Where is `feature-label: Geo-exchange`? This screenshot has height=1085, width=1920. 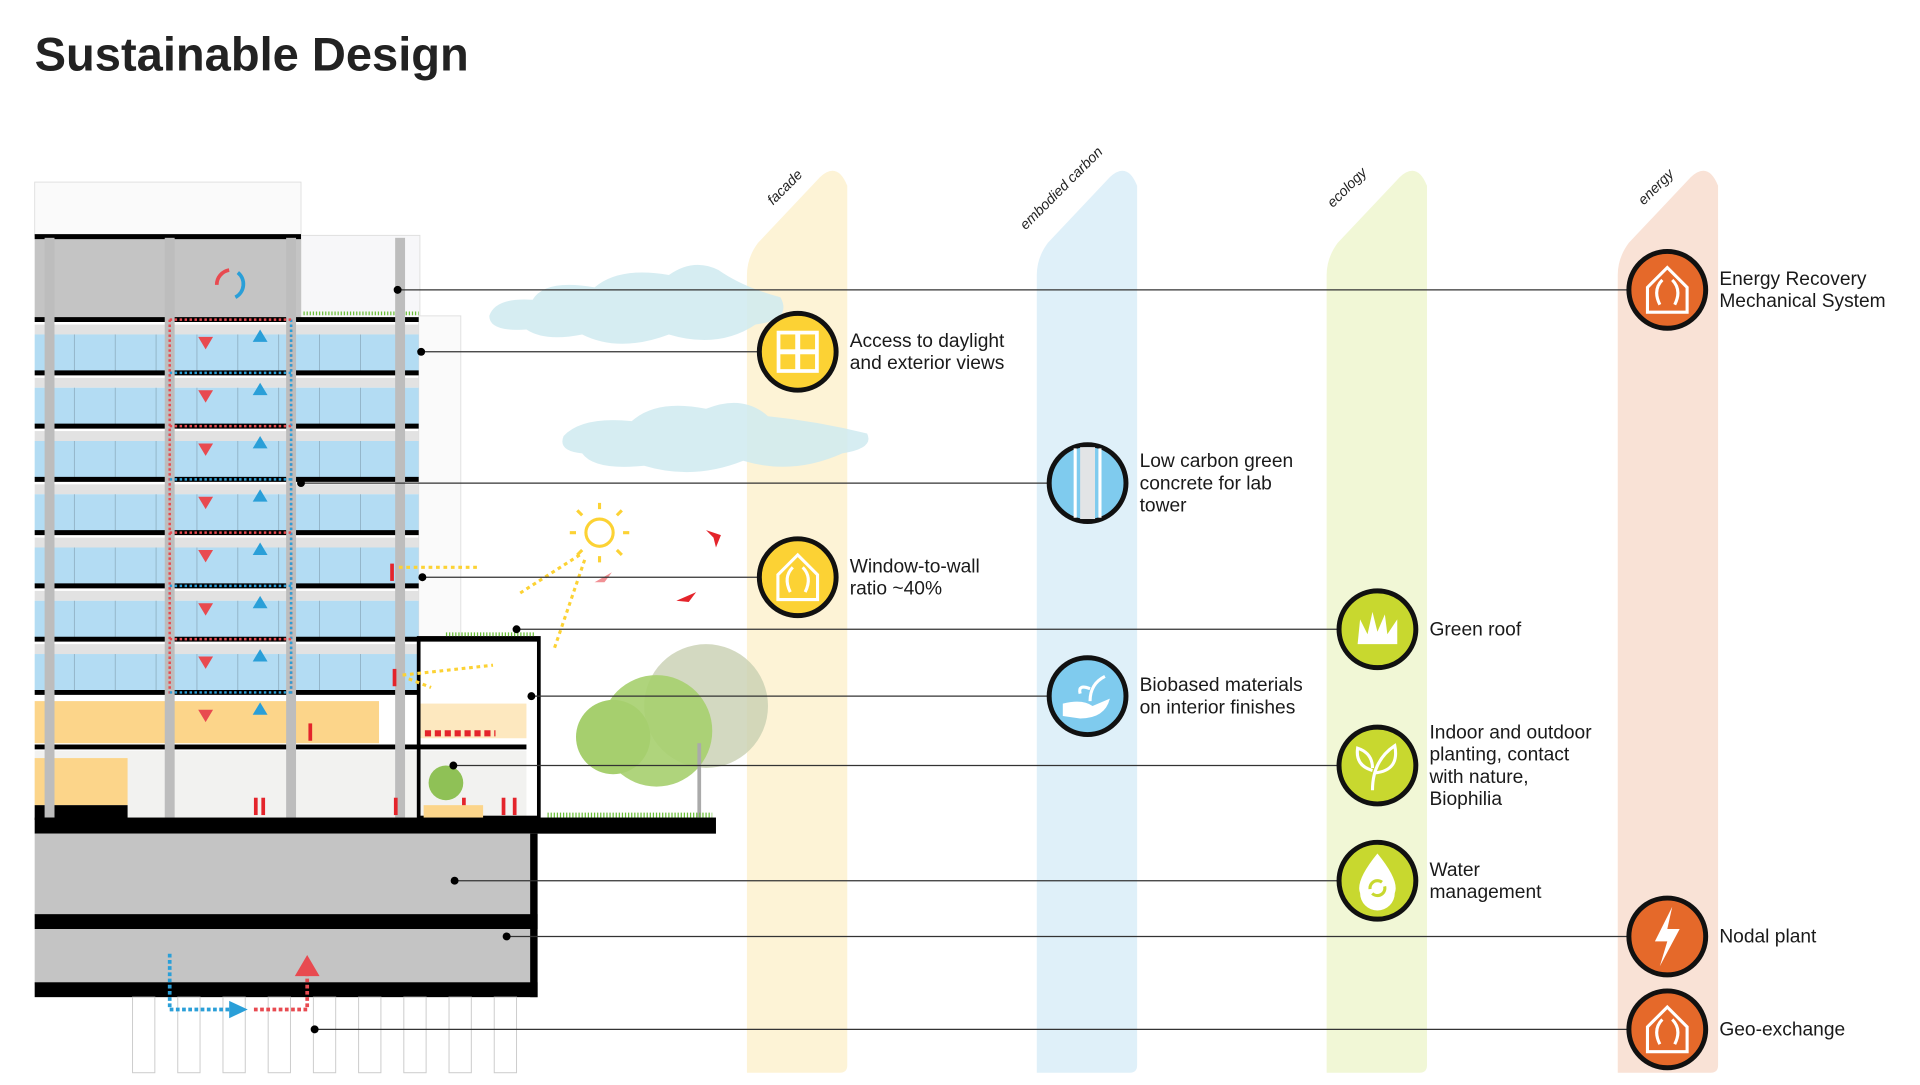 feature-label: Geo-exchange is located at coordinates (1782, 1030).